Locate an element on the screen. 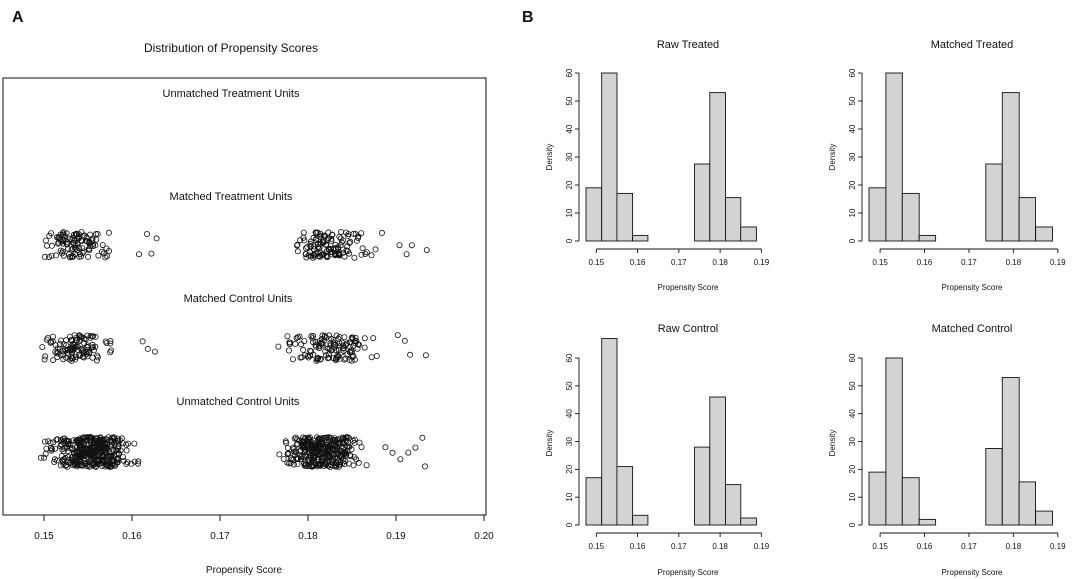 Image resolution: width=1084 pixels, height=579 pixels. y-tick-label: 30 is located at coordinates (569, 441).